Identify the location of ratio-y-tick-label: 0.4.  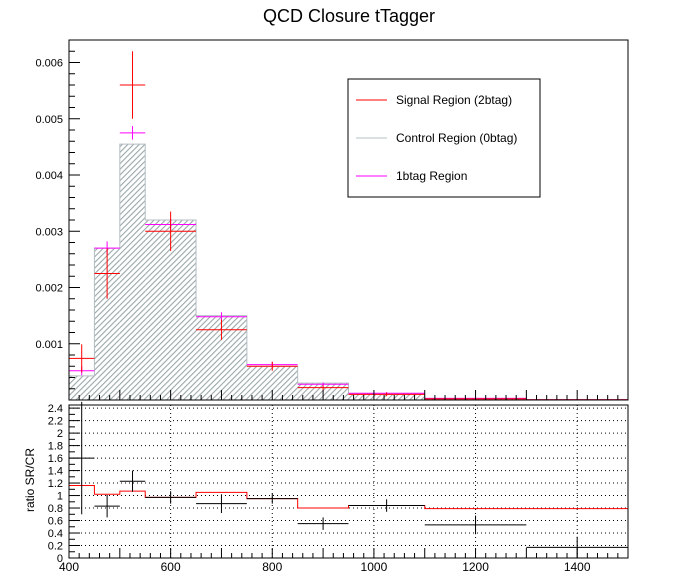
(55, 534).